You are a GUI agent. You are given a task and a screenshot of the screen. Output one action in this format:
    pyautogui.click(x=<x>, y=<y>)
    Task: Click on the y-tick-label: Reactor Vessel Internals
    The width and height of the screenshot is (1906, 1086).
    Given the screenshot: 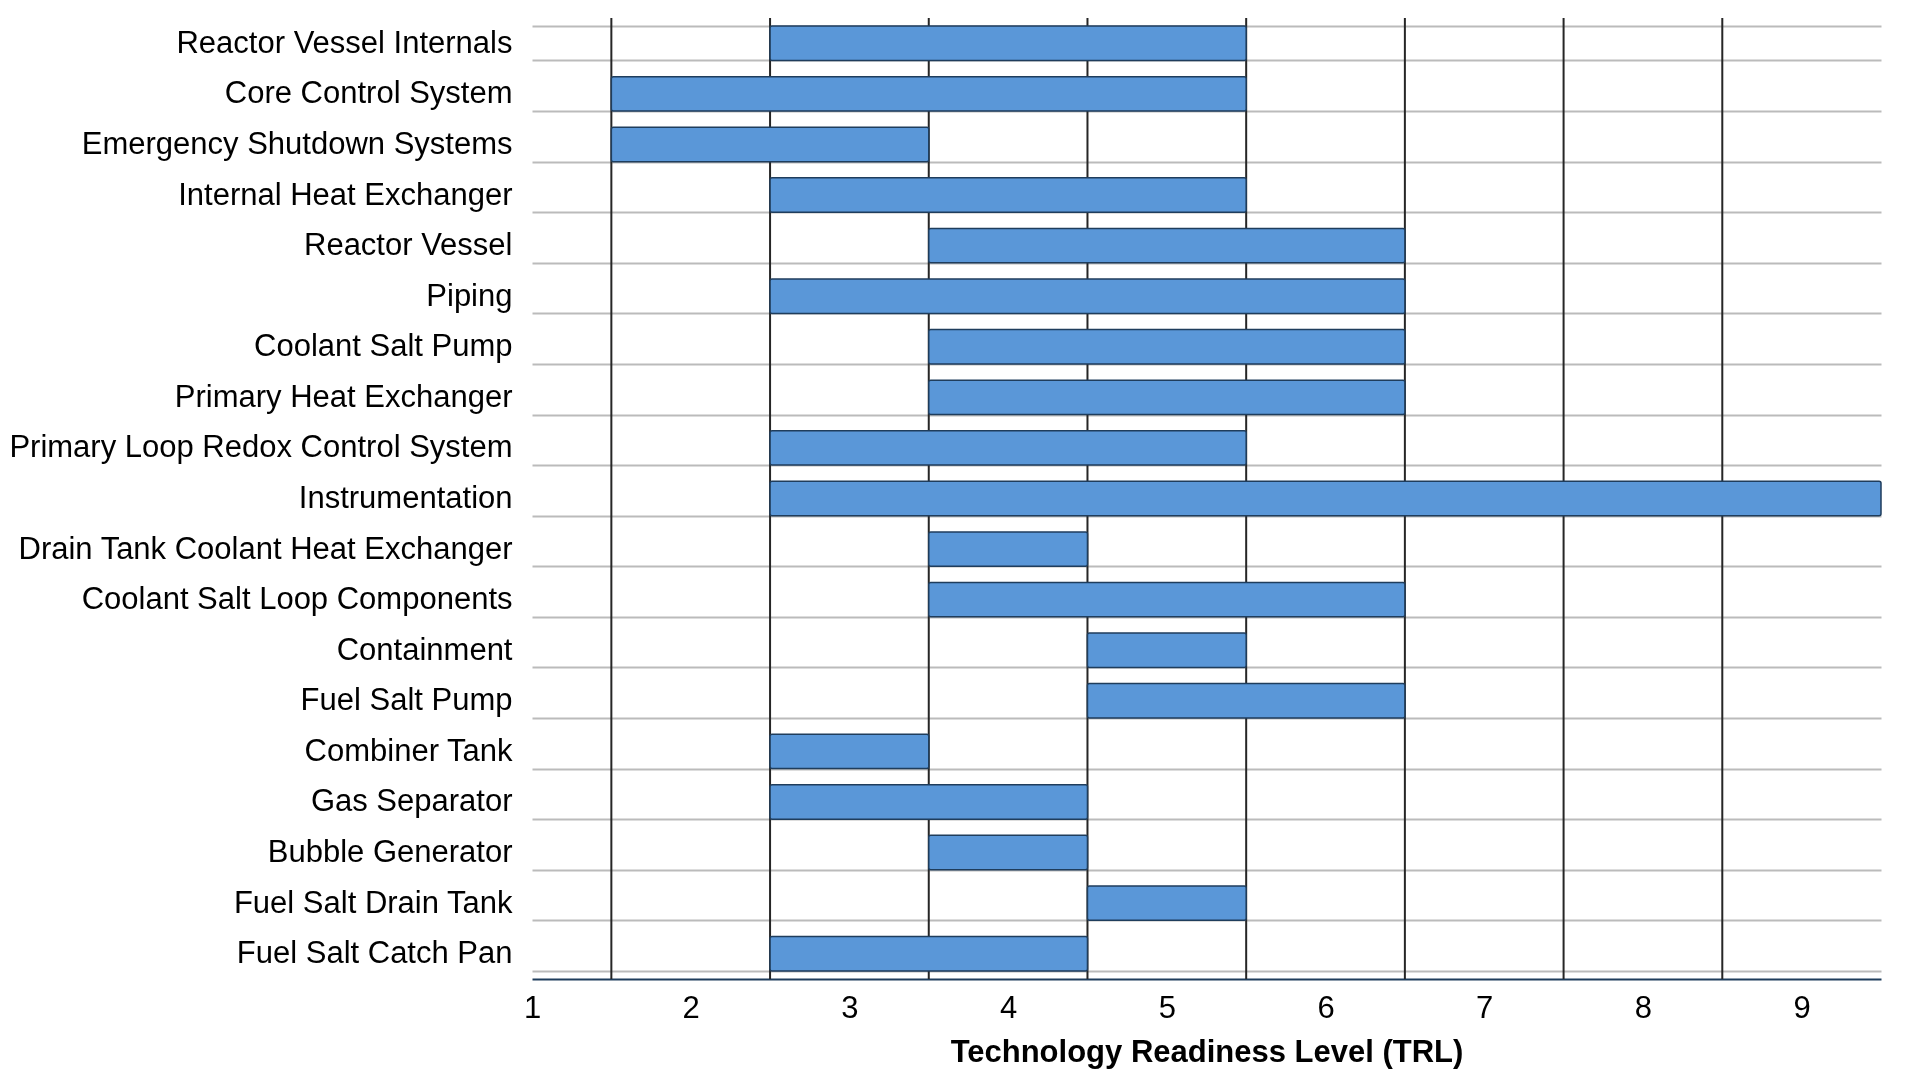 What is the action you would take?
    pyautogui.click(x=344, y=42)
    